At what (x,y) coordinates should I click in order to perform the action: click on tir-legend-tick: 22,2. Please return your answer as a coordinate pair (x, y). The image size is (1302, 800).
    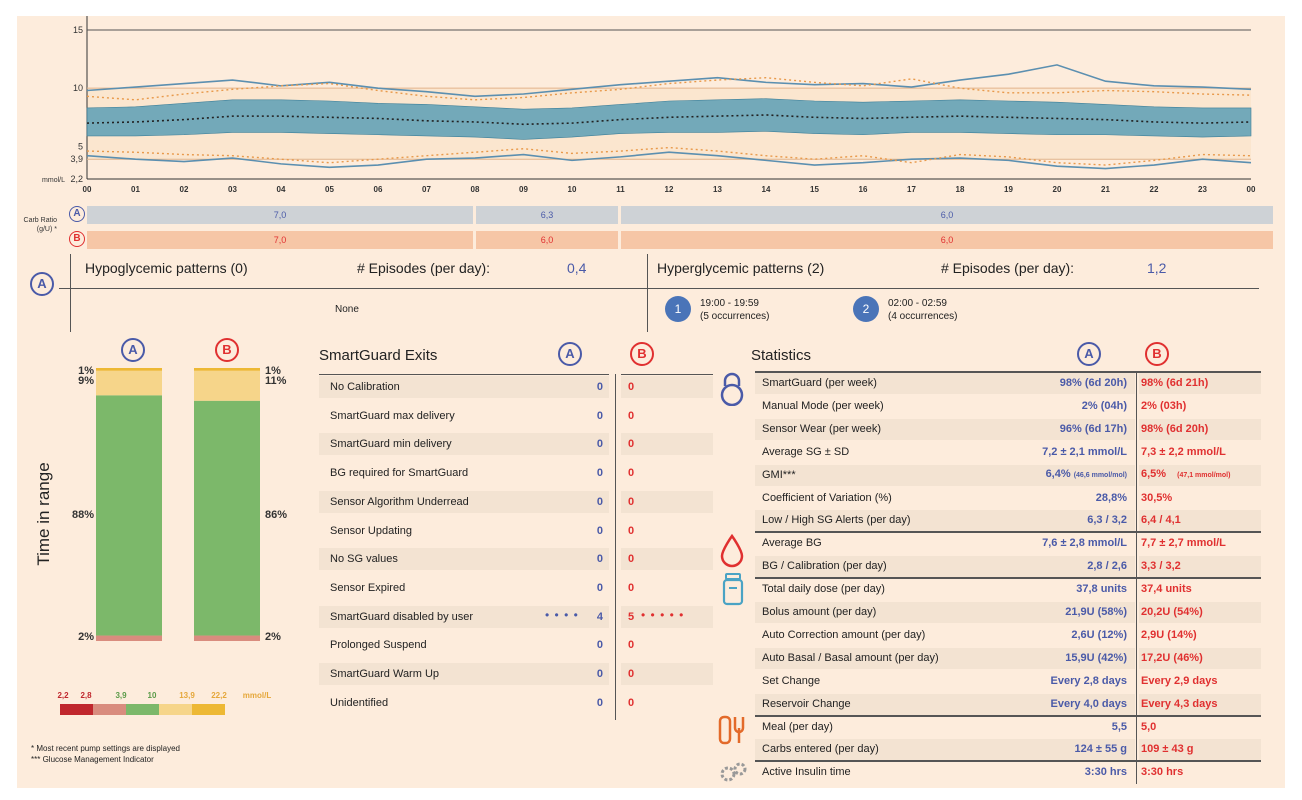
    Looking at the image, I should click on (219, 695).